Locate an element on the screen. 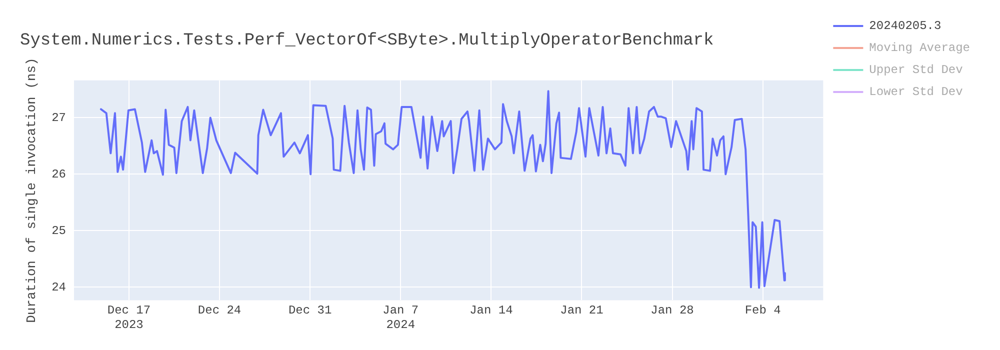 This screenshot has width=1000, height=350. y-axis-title: Duration of single invocation (ns) is located at coordinates (32, 190).